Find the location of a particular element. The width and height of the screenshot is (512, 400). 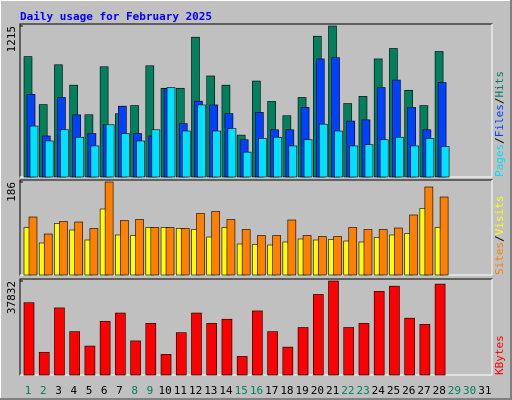

x-tick-label: 19 is located at coordinates (302, 390).